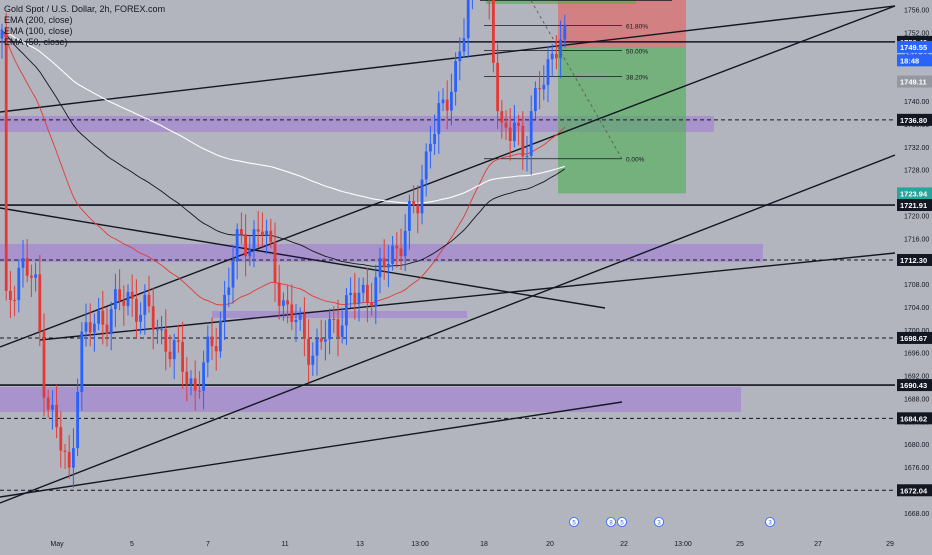 The image size is (932, 555). I want to click on price-tag-label-9: 1698.67, so click(913, 338).